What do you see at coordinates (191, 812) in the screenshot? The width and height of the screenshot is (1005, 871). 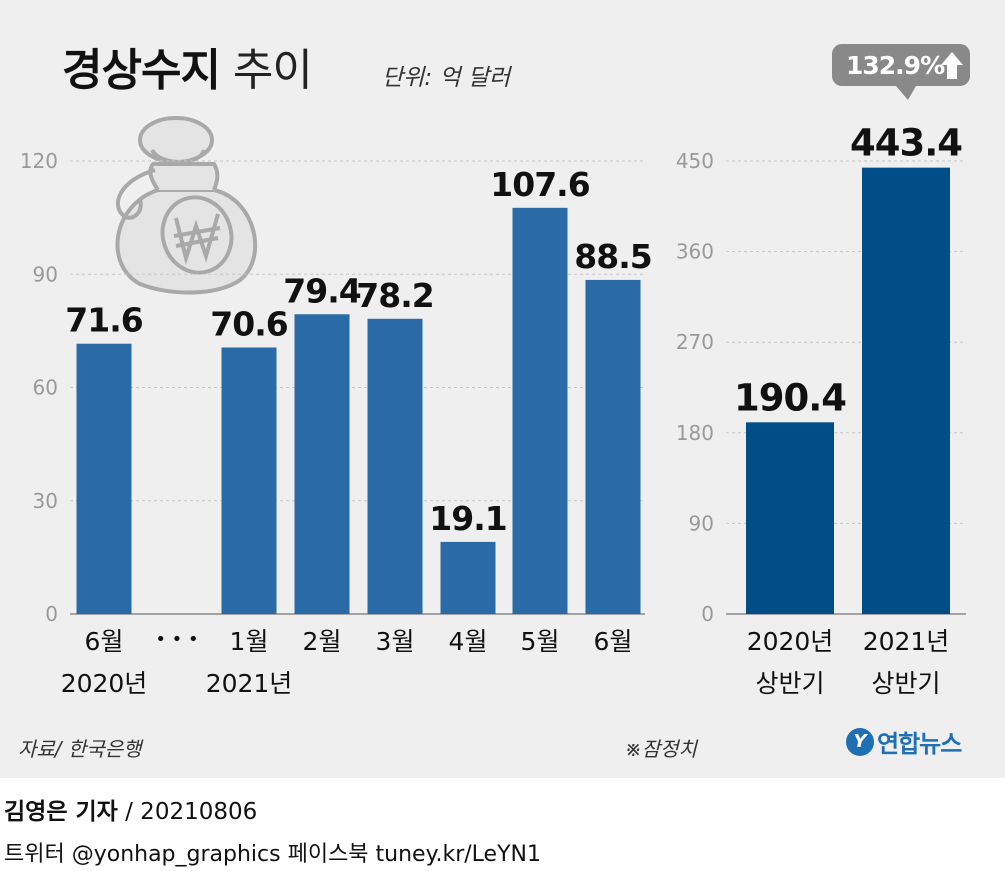 I see `credit-date: / 20210806` at bounding box center [191, 812].